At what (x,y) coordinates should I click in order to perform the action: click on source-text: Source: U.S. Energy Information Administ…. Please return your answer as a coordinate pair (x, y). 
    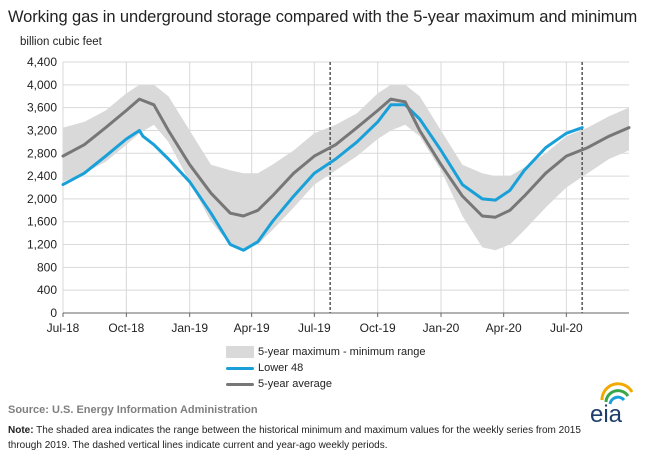
    Looking at the image, I should click on (133, 410).